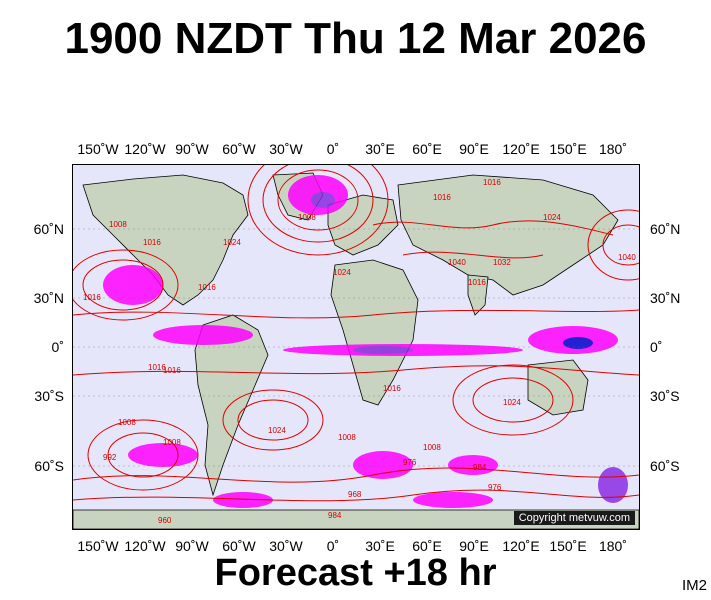 Image resolution: width=711 pixels, height=600 pixels. I want to click on lat-tick-right: 30˚S, so click(665, 396).